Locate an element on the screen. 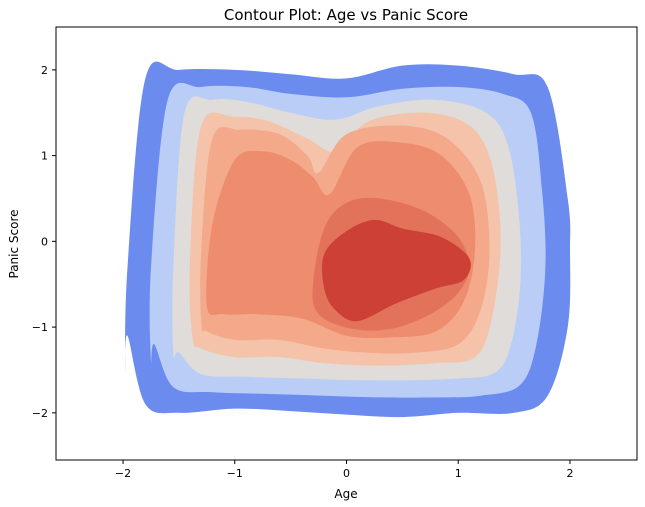 Image resolution: width=645 pixels, height=507 pixels. x-tick-label: −1 is located at coordinates (235, 473).